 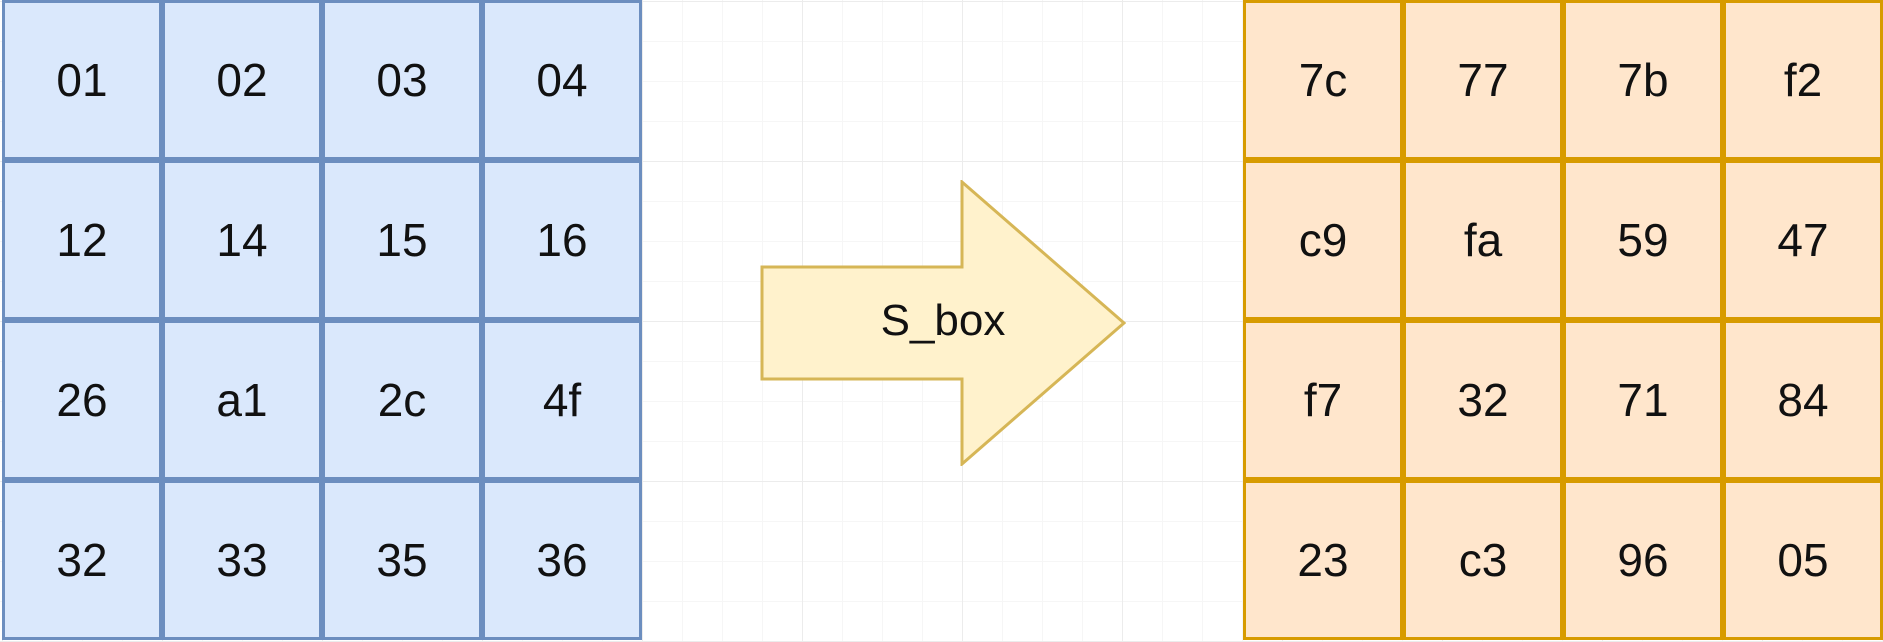 What do you see at coordinates (82, 560) in the screenshot?
I see `input-cell-r3-c0: 32` at bounding box center [82, 560].